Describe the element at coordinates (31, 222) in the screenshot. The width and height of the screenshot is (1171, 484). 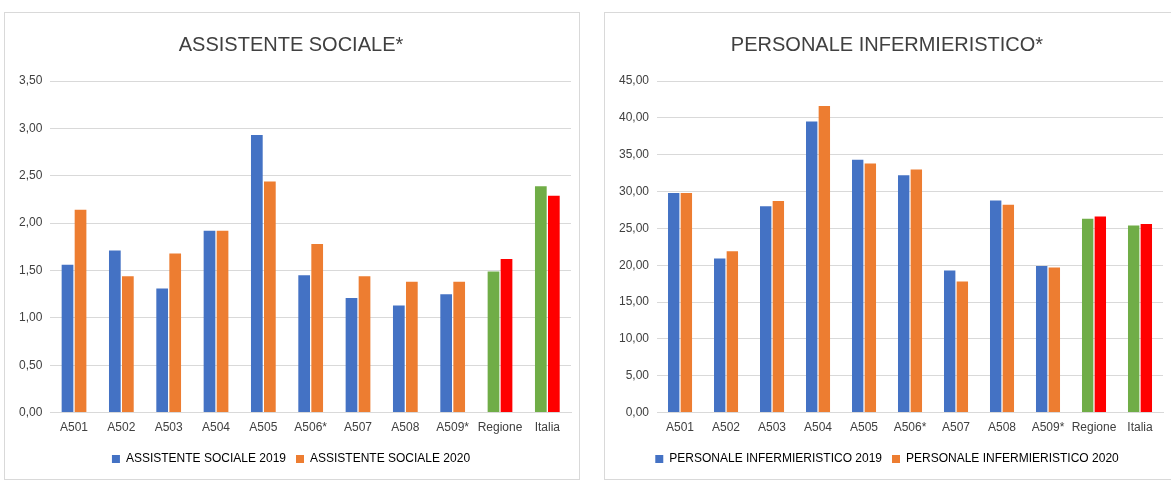
I see `y-tick-label: 2,00` at that location.